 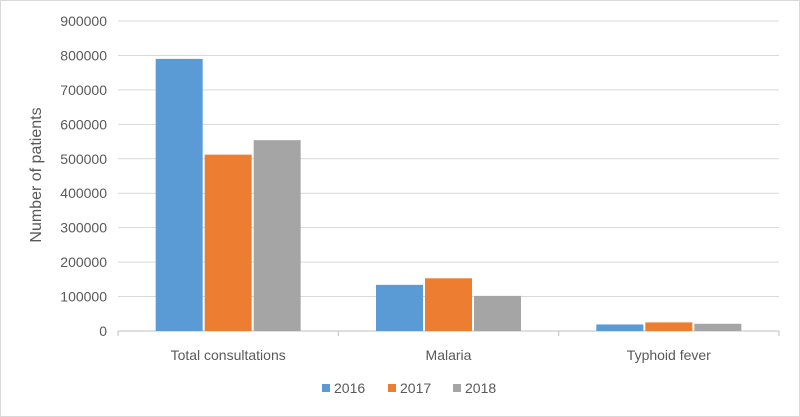 What do you see at coordinates (103, 331) in the screenshot?
I see `y-tick-label: 0` at bounding box center [103, 331].